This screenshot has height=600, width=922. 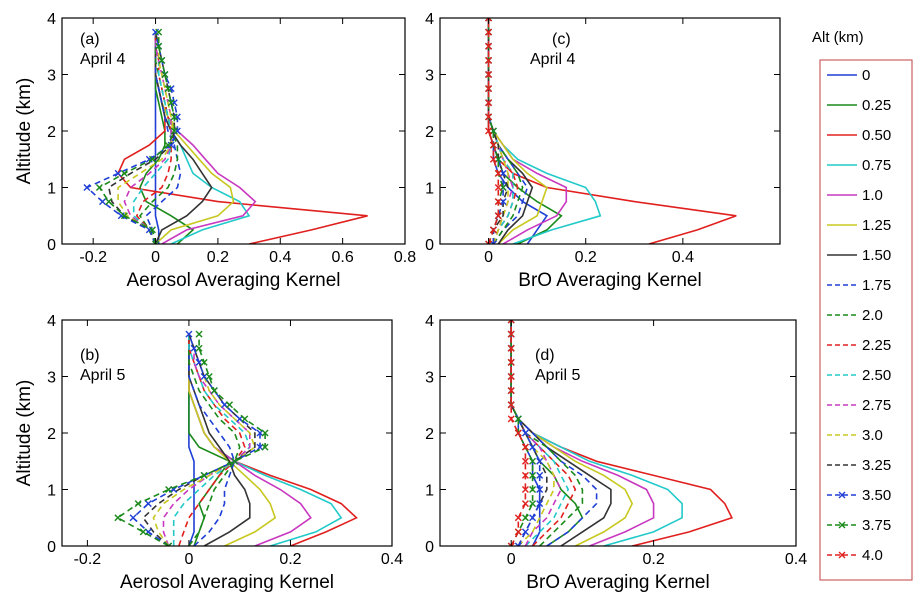 I want to click on x-axis-label: Aerosol Averaging Kernel, so click(x=227, y=582).